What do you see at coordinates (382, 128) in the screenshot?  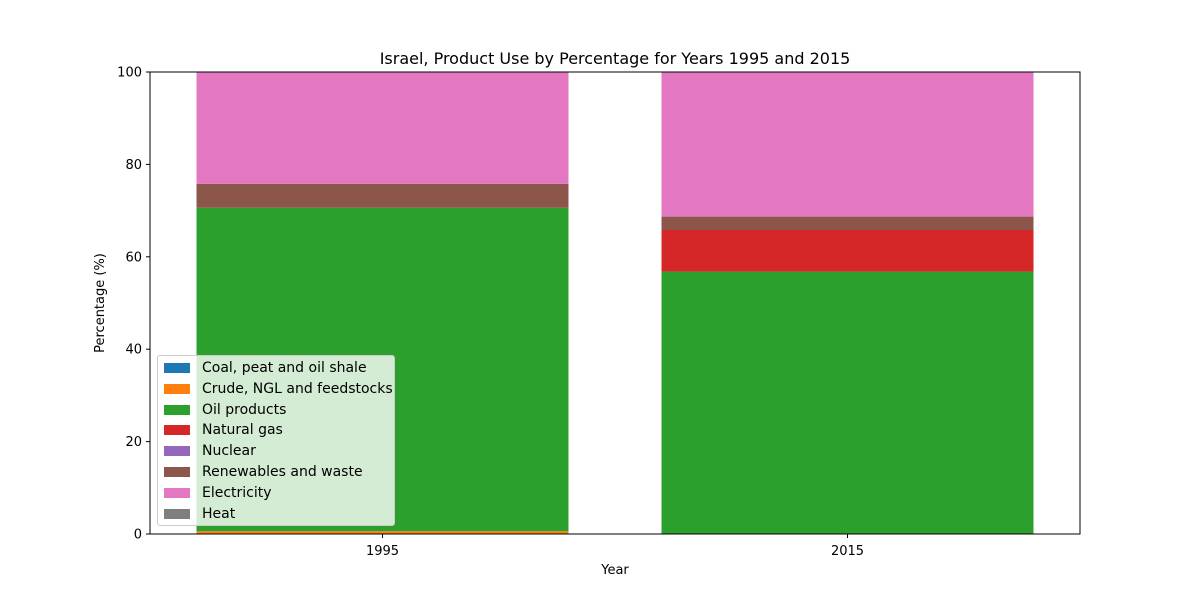 I see `bar-segment-1995-electricity` at bounding box center [382, 128].